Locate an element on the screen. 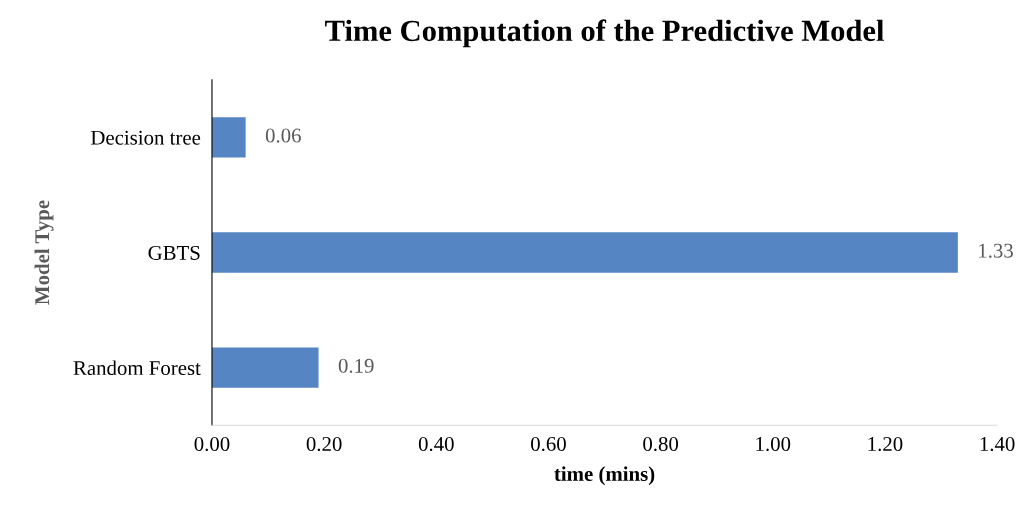  y-tick-label: Random Forest is located at coordinates (137, 368).